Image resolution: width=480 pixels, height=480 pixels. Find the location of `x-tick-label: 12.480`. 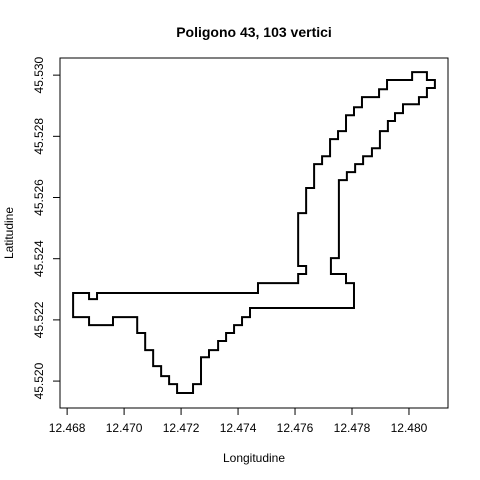

x-tick-label: 12.480 is located at coordinates (409, 428).